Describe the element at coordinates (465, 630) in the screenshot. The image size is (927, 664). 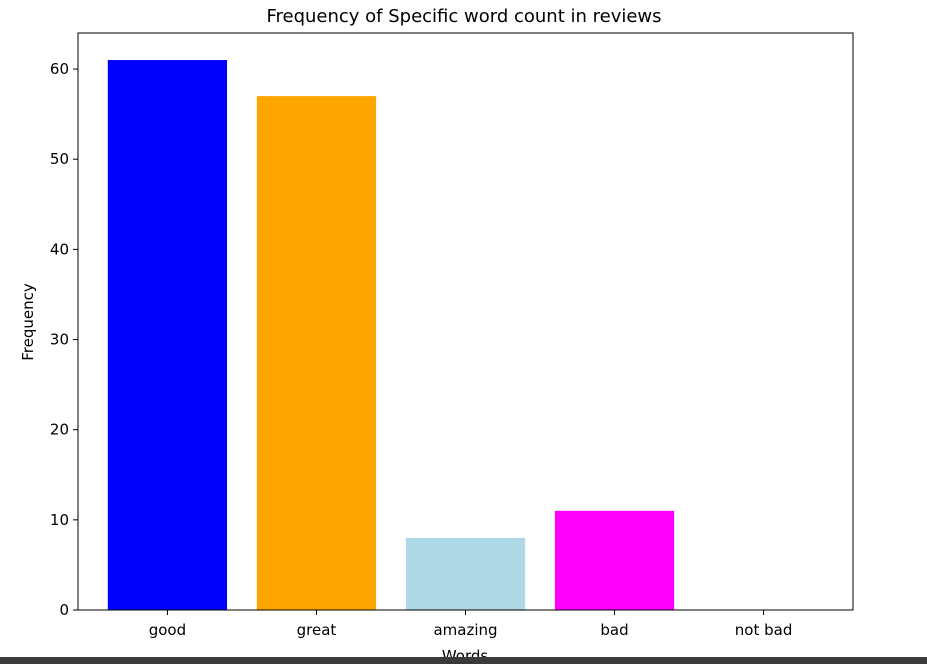
I see `x-tick-label: amazing` at that location.